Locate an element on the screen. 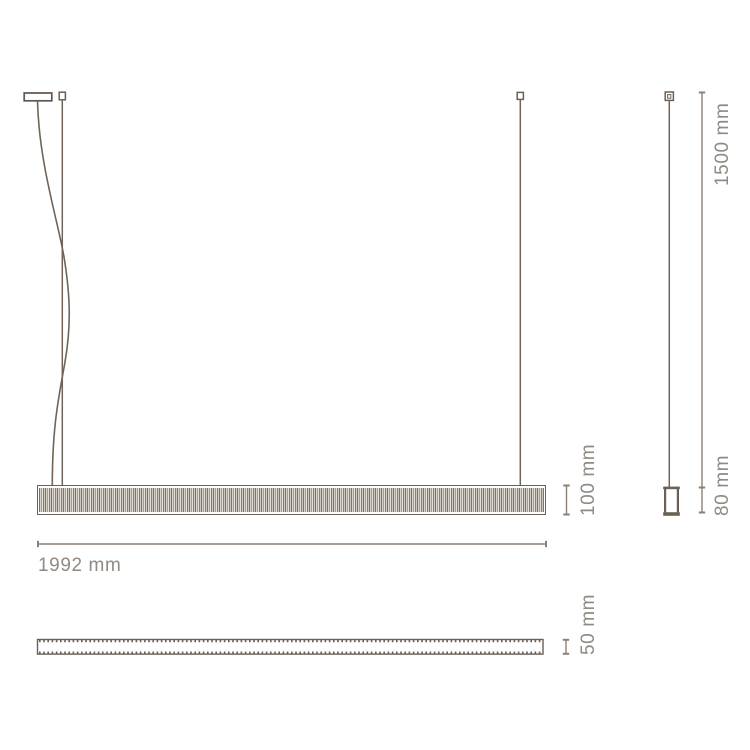 The height and width of the screenshot is (750, 750). lamp-bar-ribs is located at coordinates (291, 500).